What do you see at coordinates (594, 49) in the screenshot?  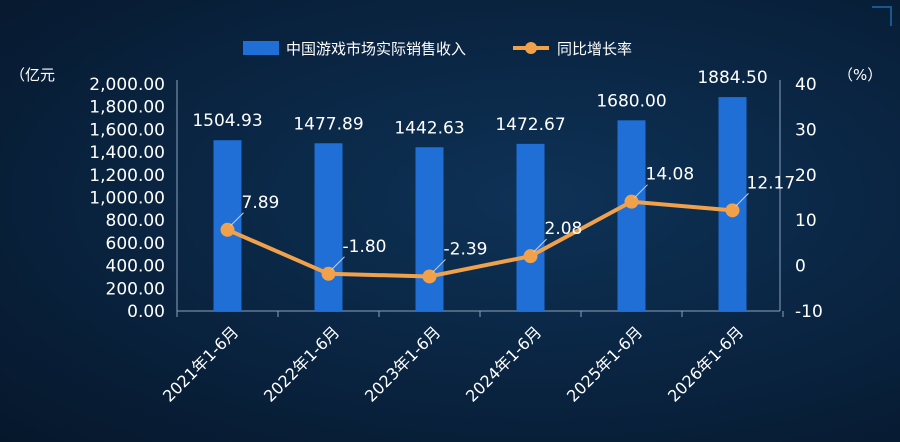 I see `legend-line-label: 同比增长率` at bounding box center [594, 49].